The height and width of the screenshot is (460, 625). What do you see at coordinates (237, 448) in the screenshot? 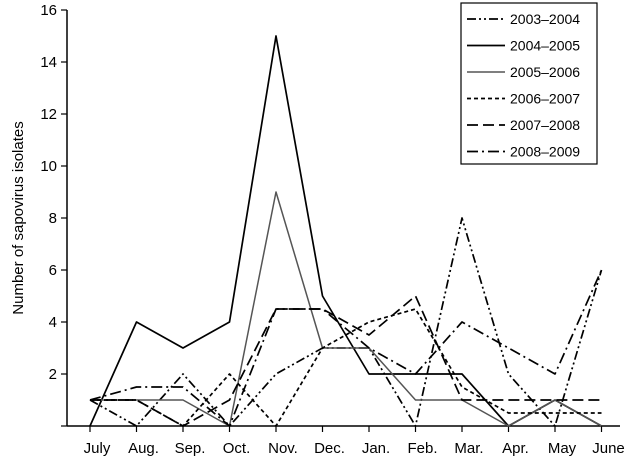
I see `x-tick-label: Oct.` at bounding box center [237, 448].